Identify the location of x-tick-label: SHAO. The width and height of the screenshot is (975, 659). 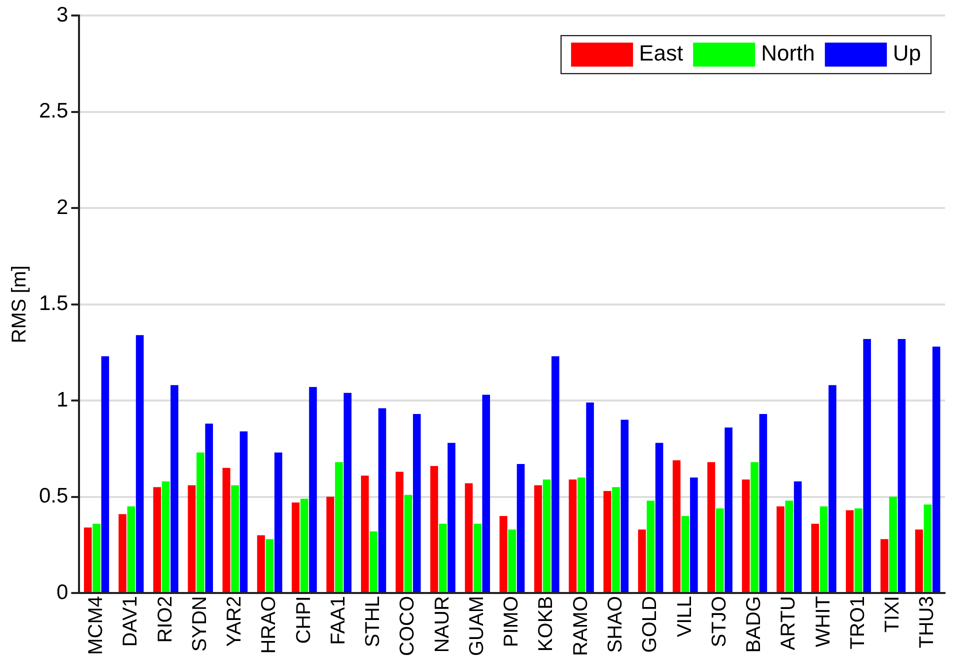
(615, 624).